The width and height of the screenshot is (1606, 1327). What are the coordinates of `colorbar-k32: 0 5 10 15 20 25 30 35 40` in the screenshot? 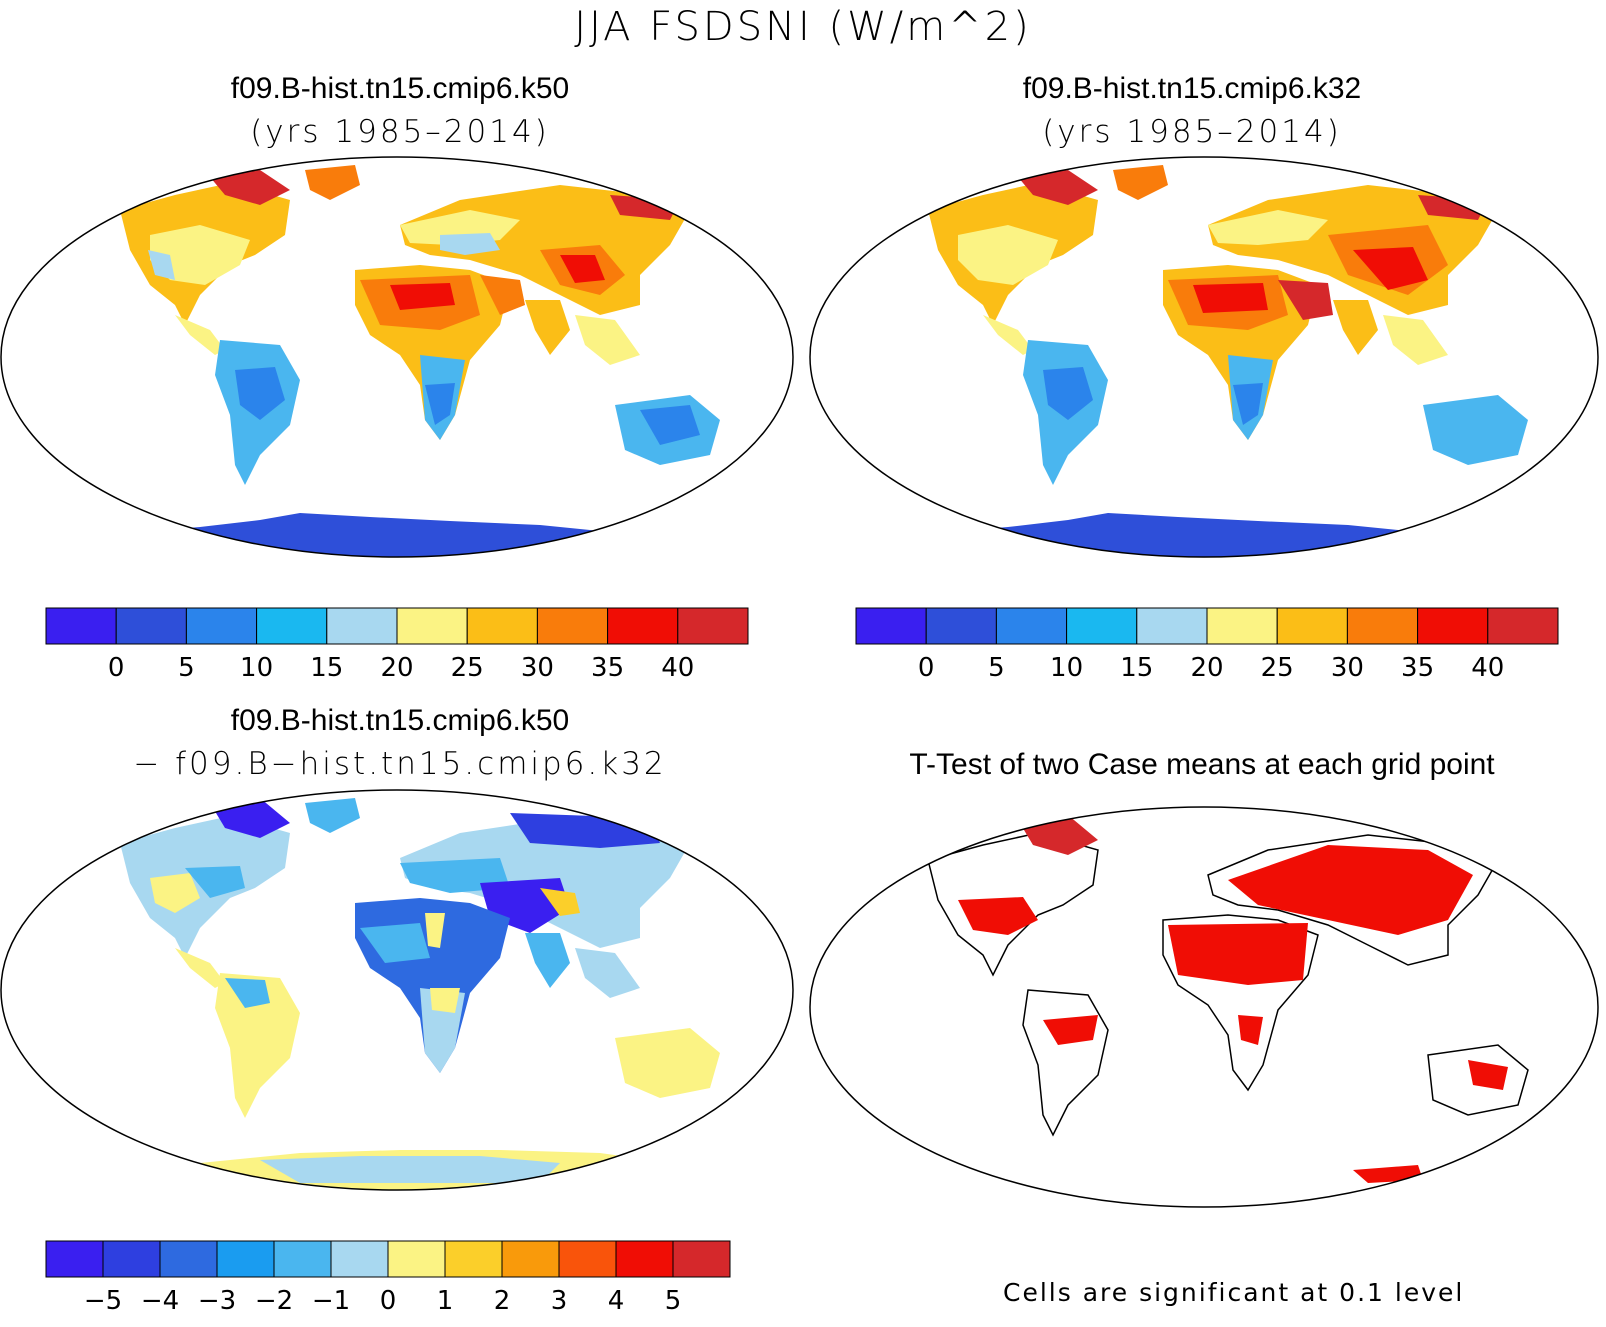 It's located at (1207, 645).